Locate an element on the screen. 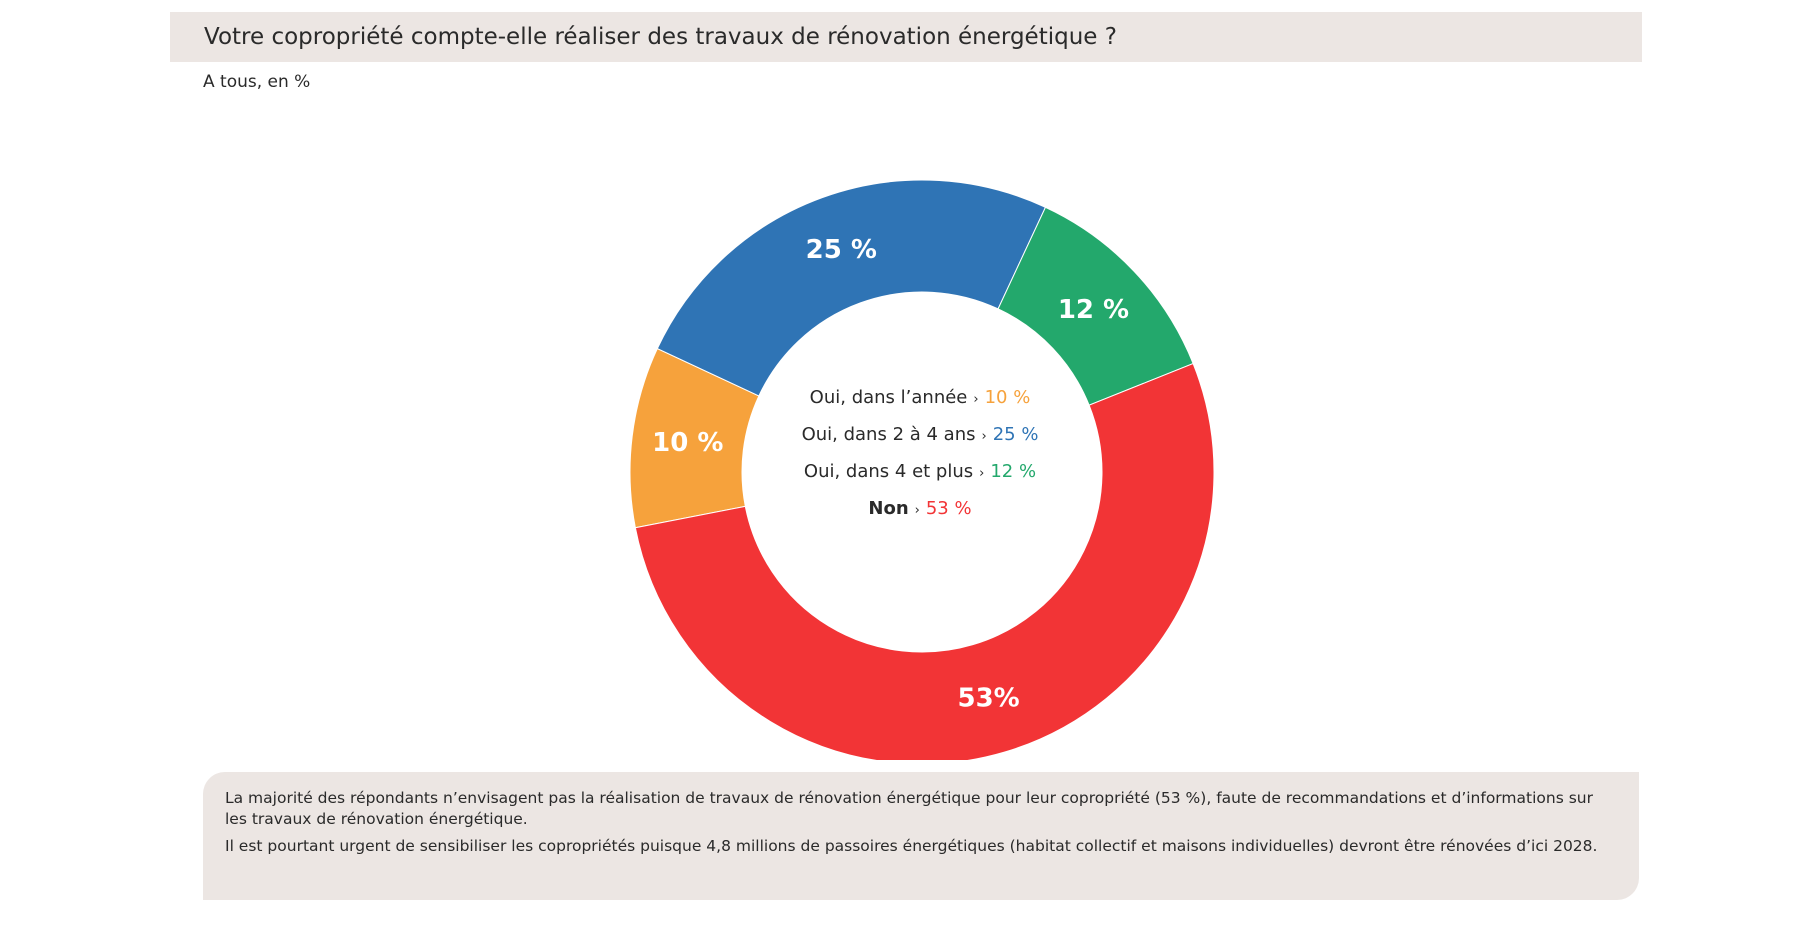 The image size is (1800, 940). legend-entry-4: Non › 53 % is located at coordinates (920, 509).